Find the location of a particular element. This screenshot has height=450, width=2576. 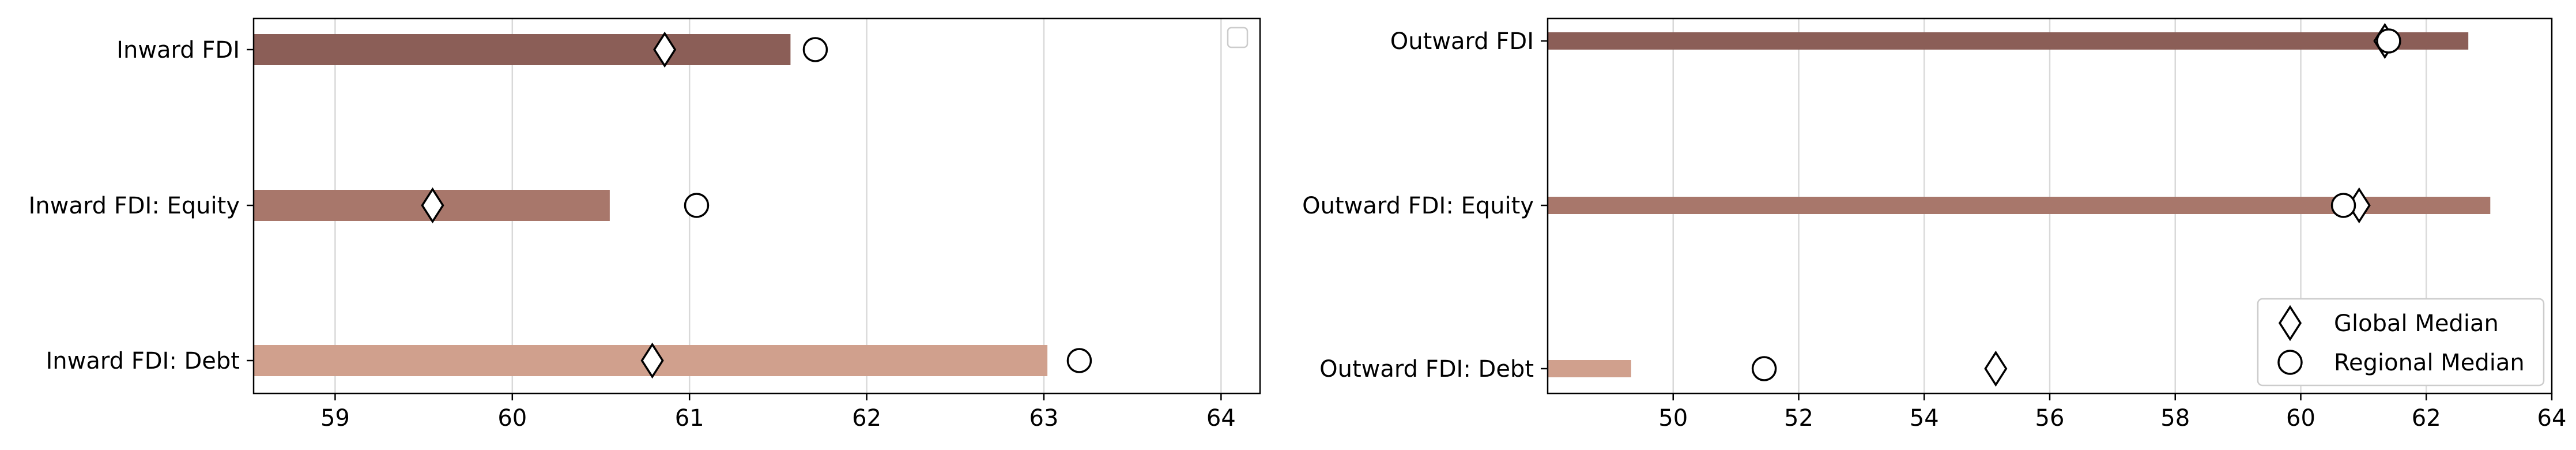

x-tick-label: 52 is located at coordinates (1798, 418).